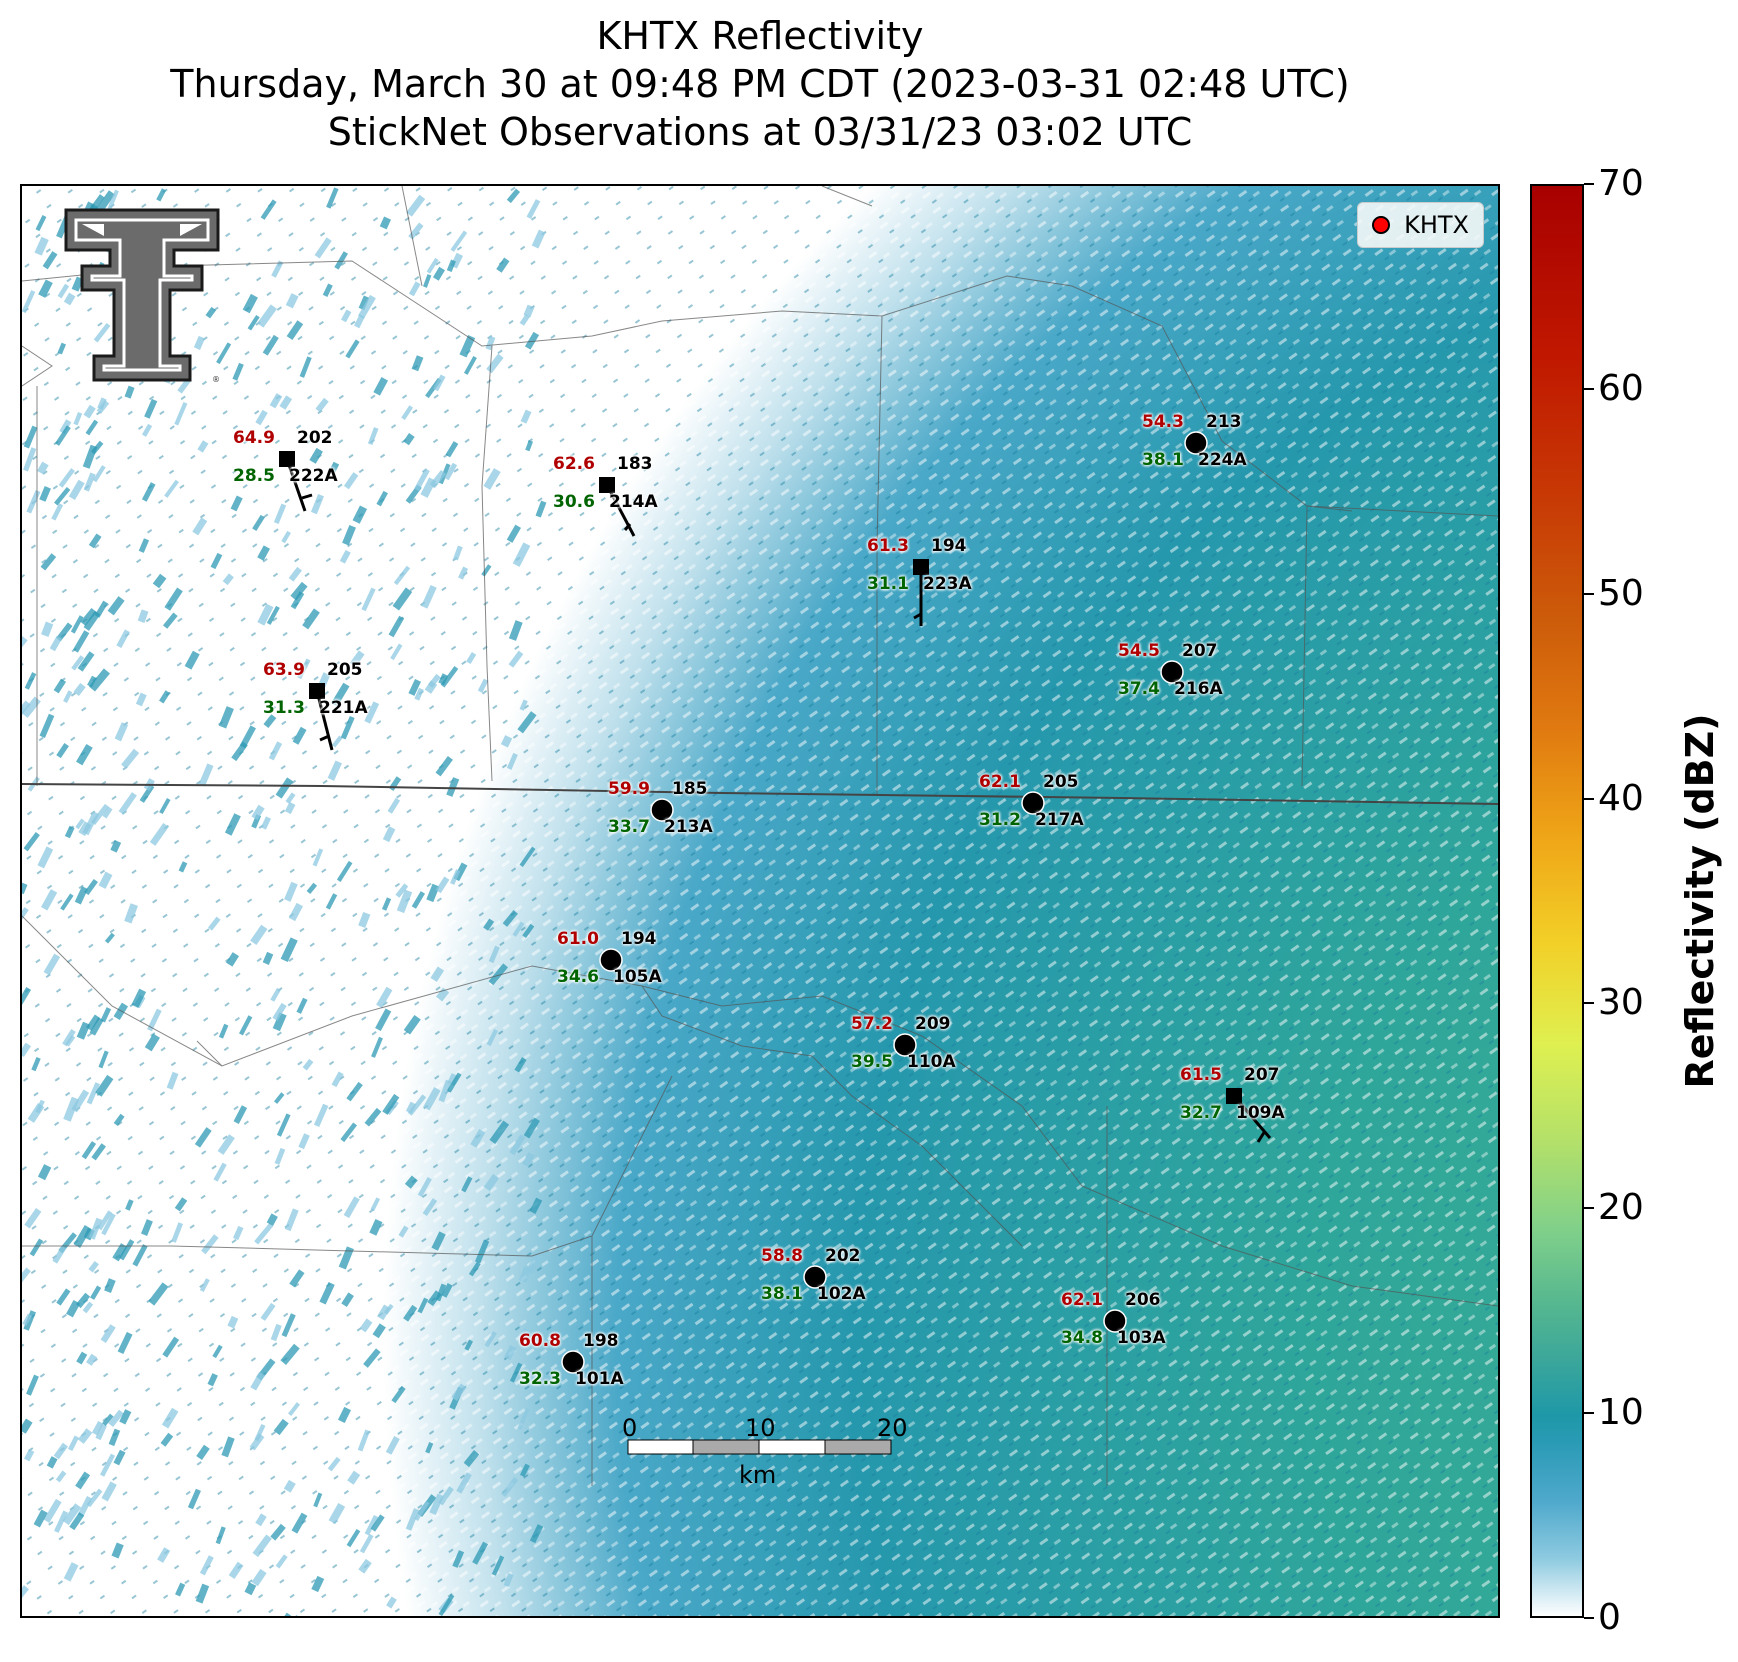  I want to click on title-line-1: KHTX Reflectivity, so click(760, 36).